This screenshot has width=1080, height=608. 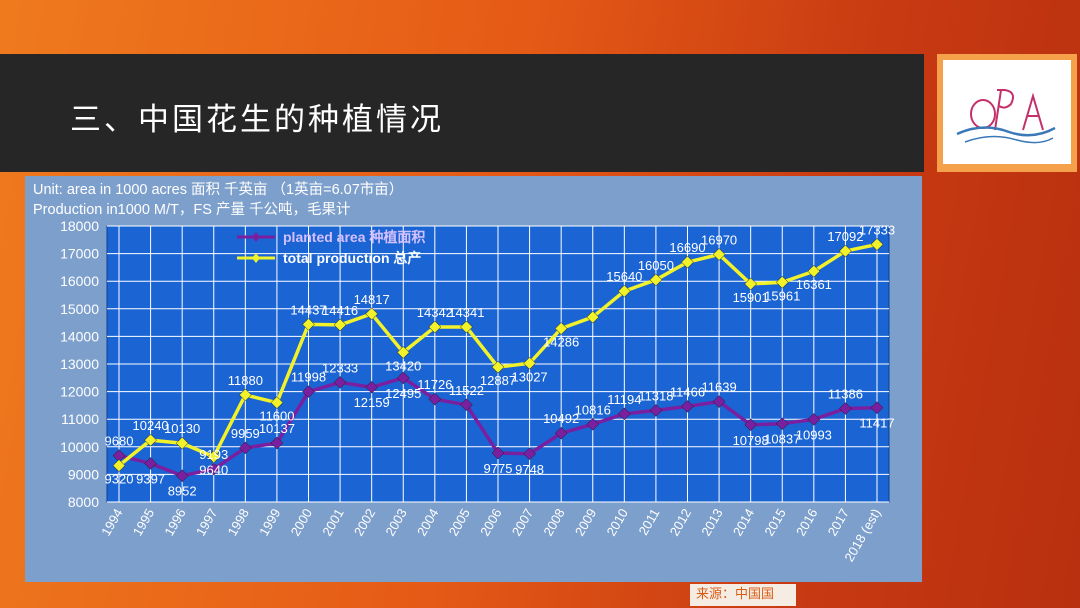 What do you see at coordinates (814, 284) in the screenshot?
I see `total-production-data-label: 16361` at bounding box center [814, 284].